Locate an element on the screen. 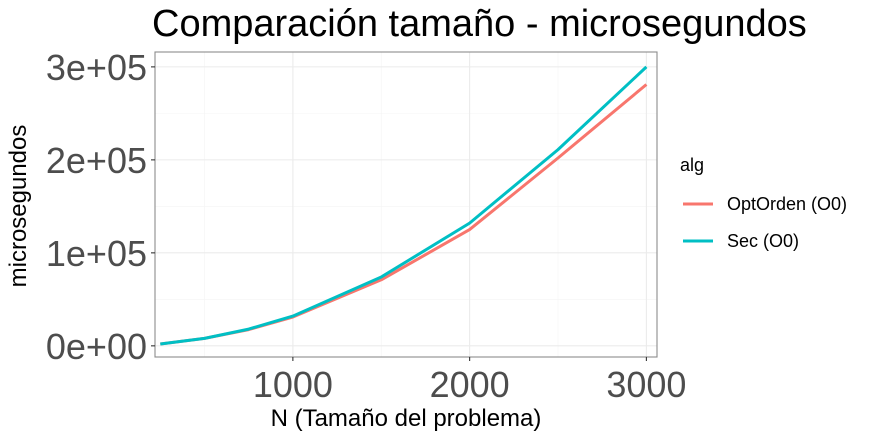  x-tick-label: 1000 is located at coordinates (293, 384).